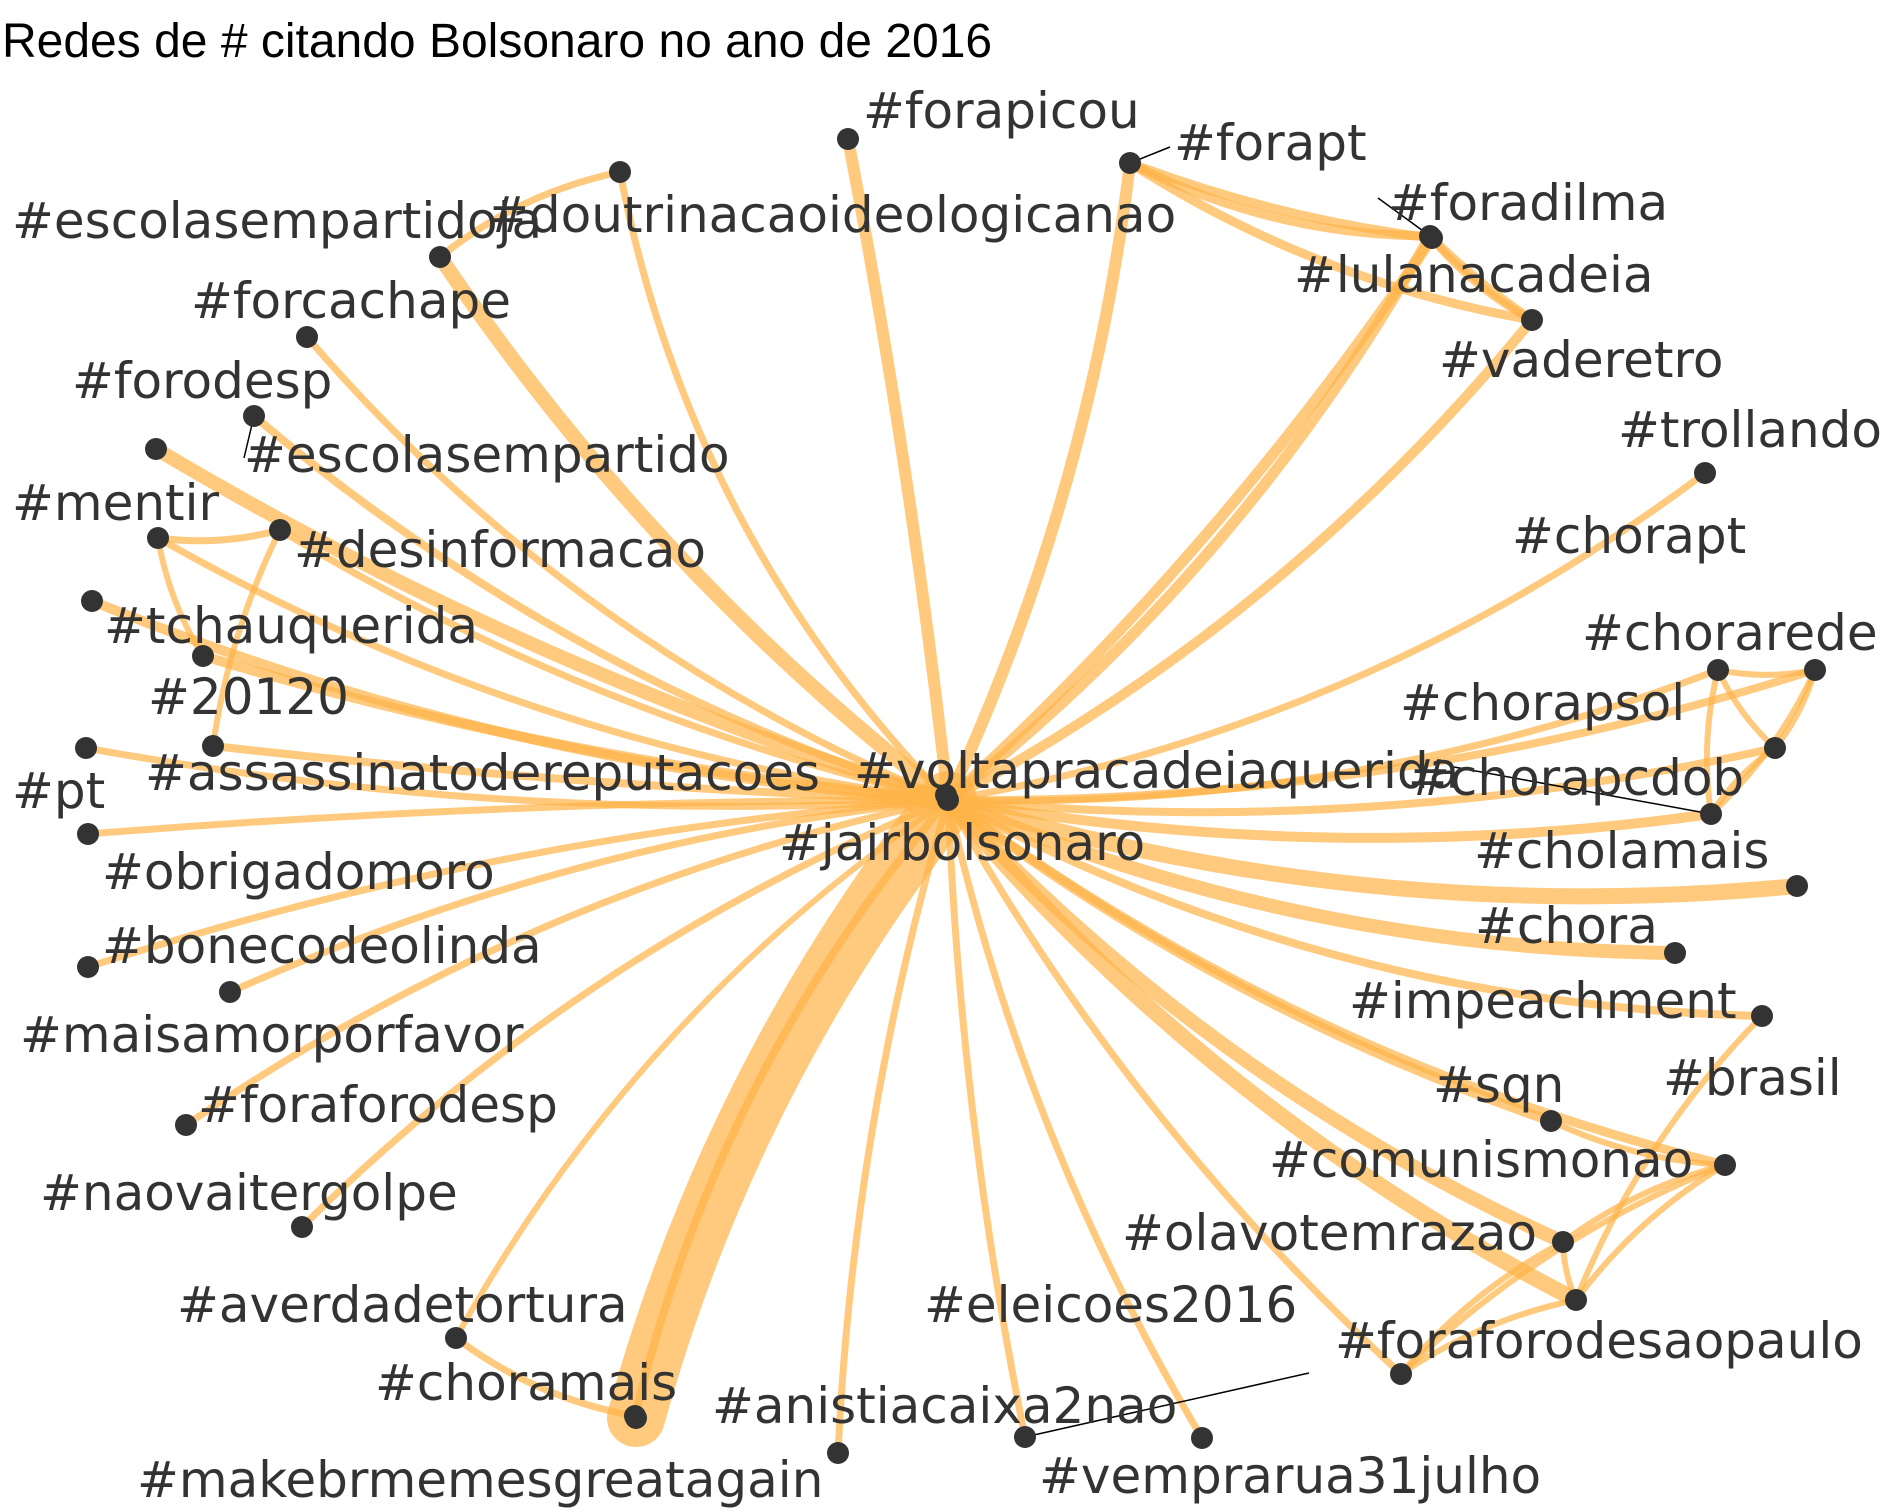 This screenshot has width=1891, height=1512. Describe the element at coordinates (456, 1338) in the screenshot. I see `node-averdadetortura` at that location.